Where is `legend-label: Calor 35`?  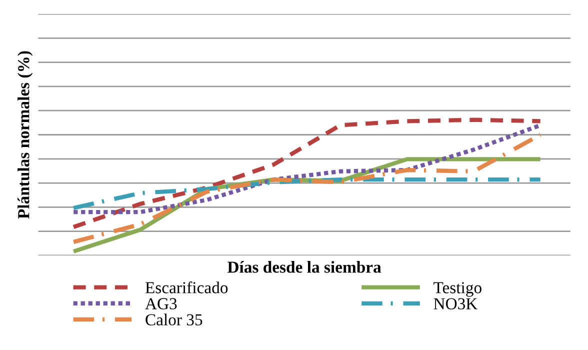
legend-label: Calor 35 is located at coordinates (174, 320).